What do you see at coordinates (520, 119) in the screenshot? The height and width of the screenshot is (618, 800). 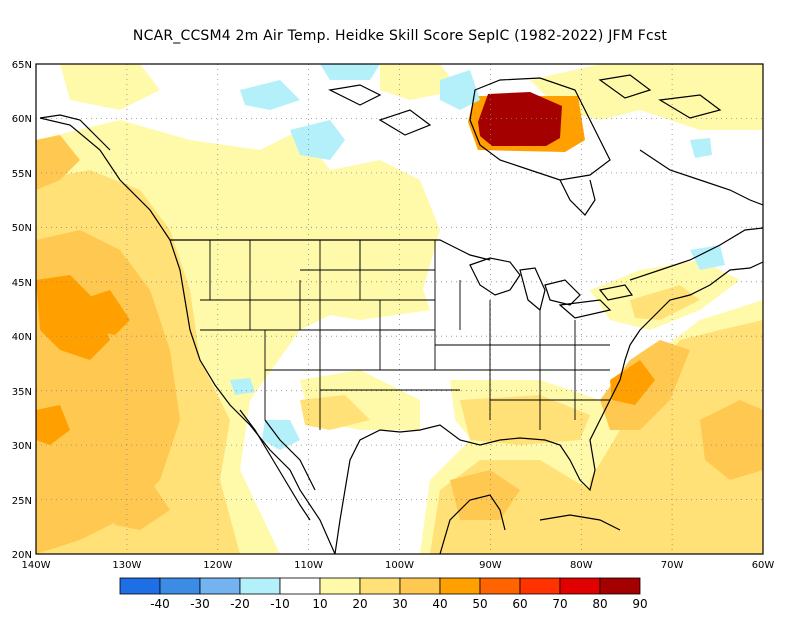 I see `skill-80-90-area` at bounding box center [520, 119].